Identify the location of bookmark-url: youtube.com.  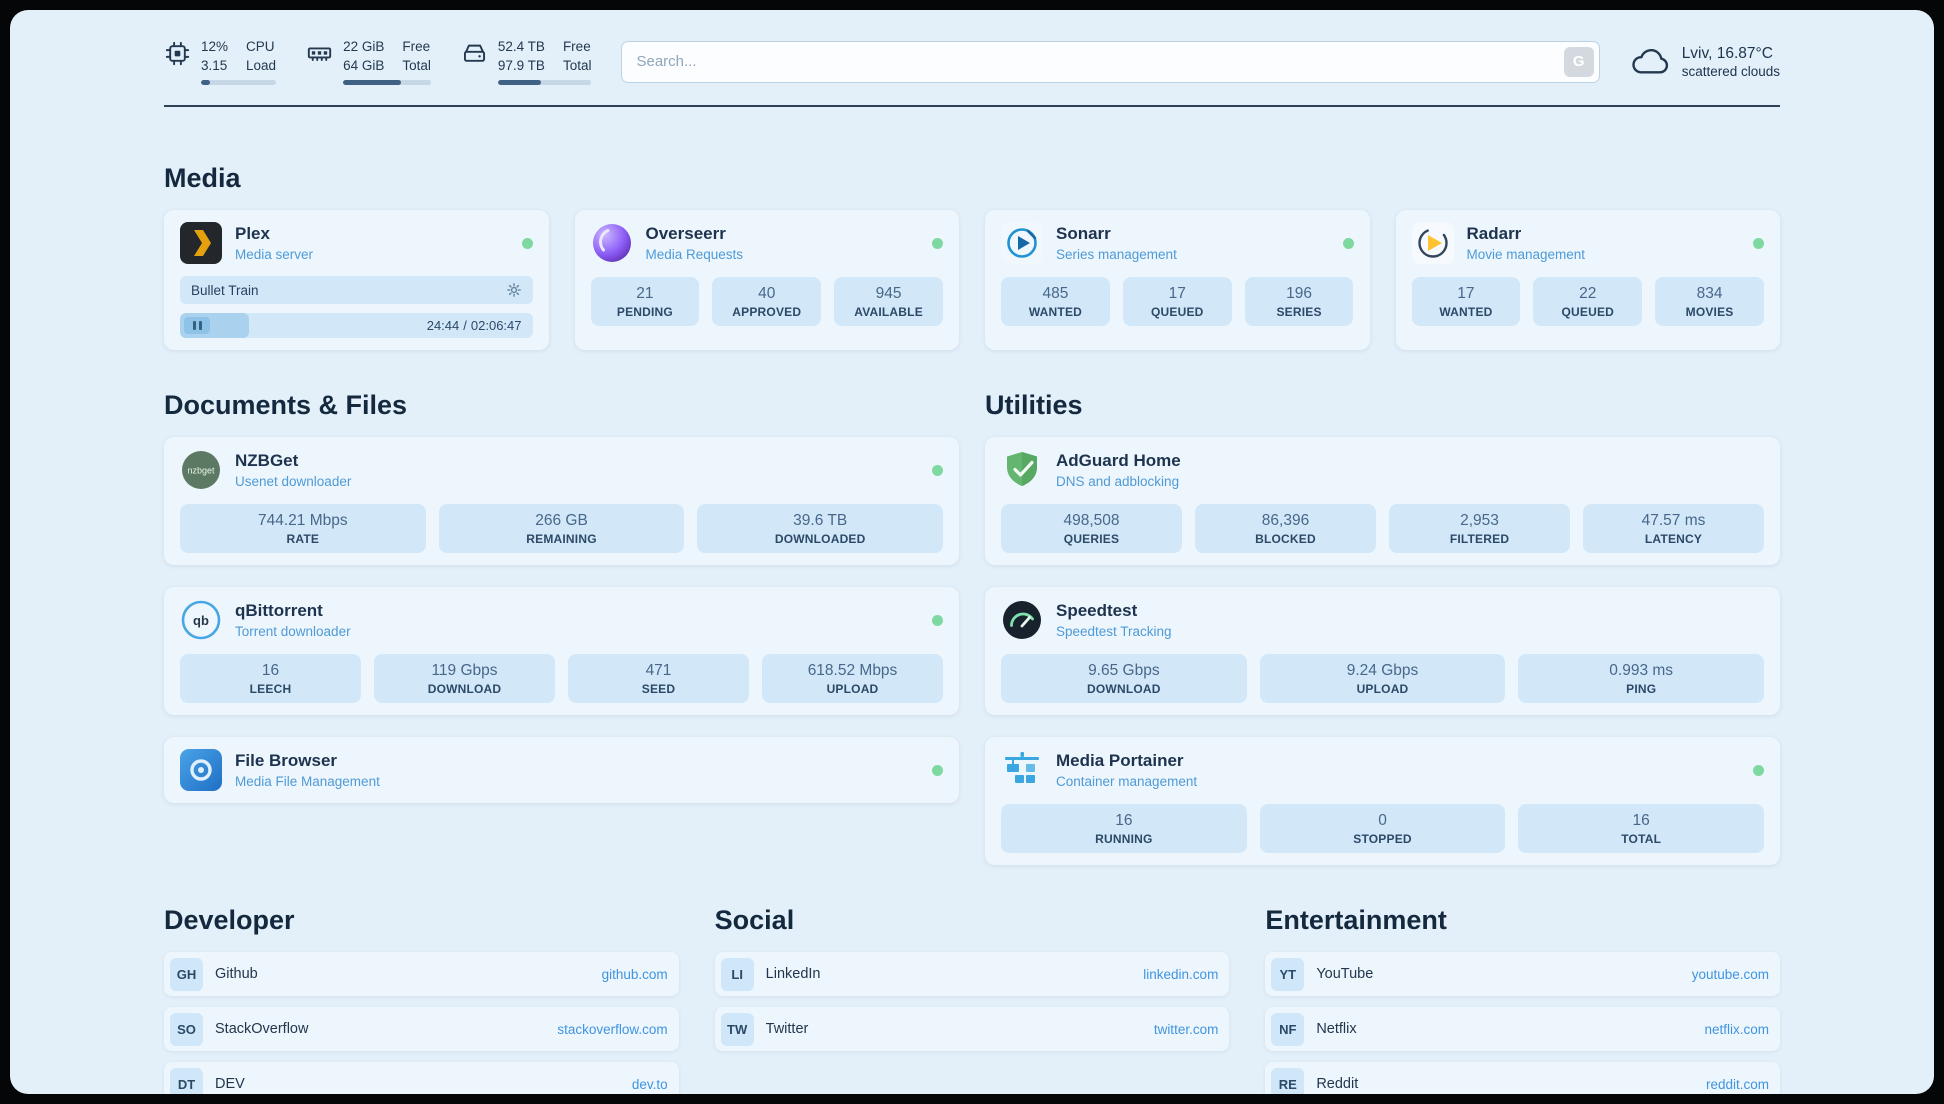
(1730, 974).